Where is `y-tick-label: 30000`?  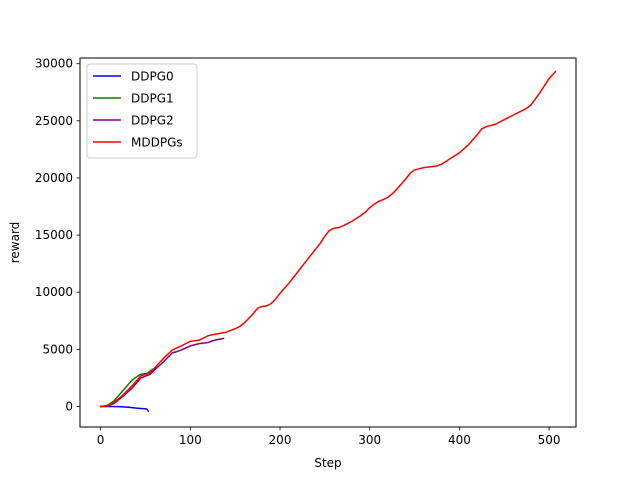
y-tick-label: 30000 is located at coordinates (54, 64).